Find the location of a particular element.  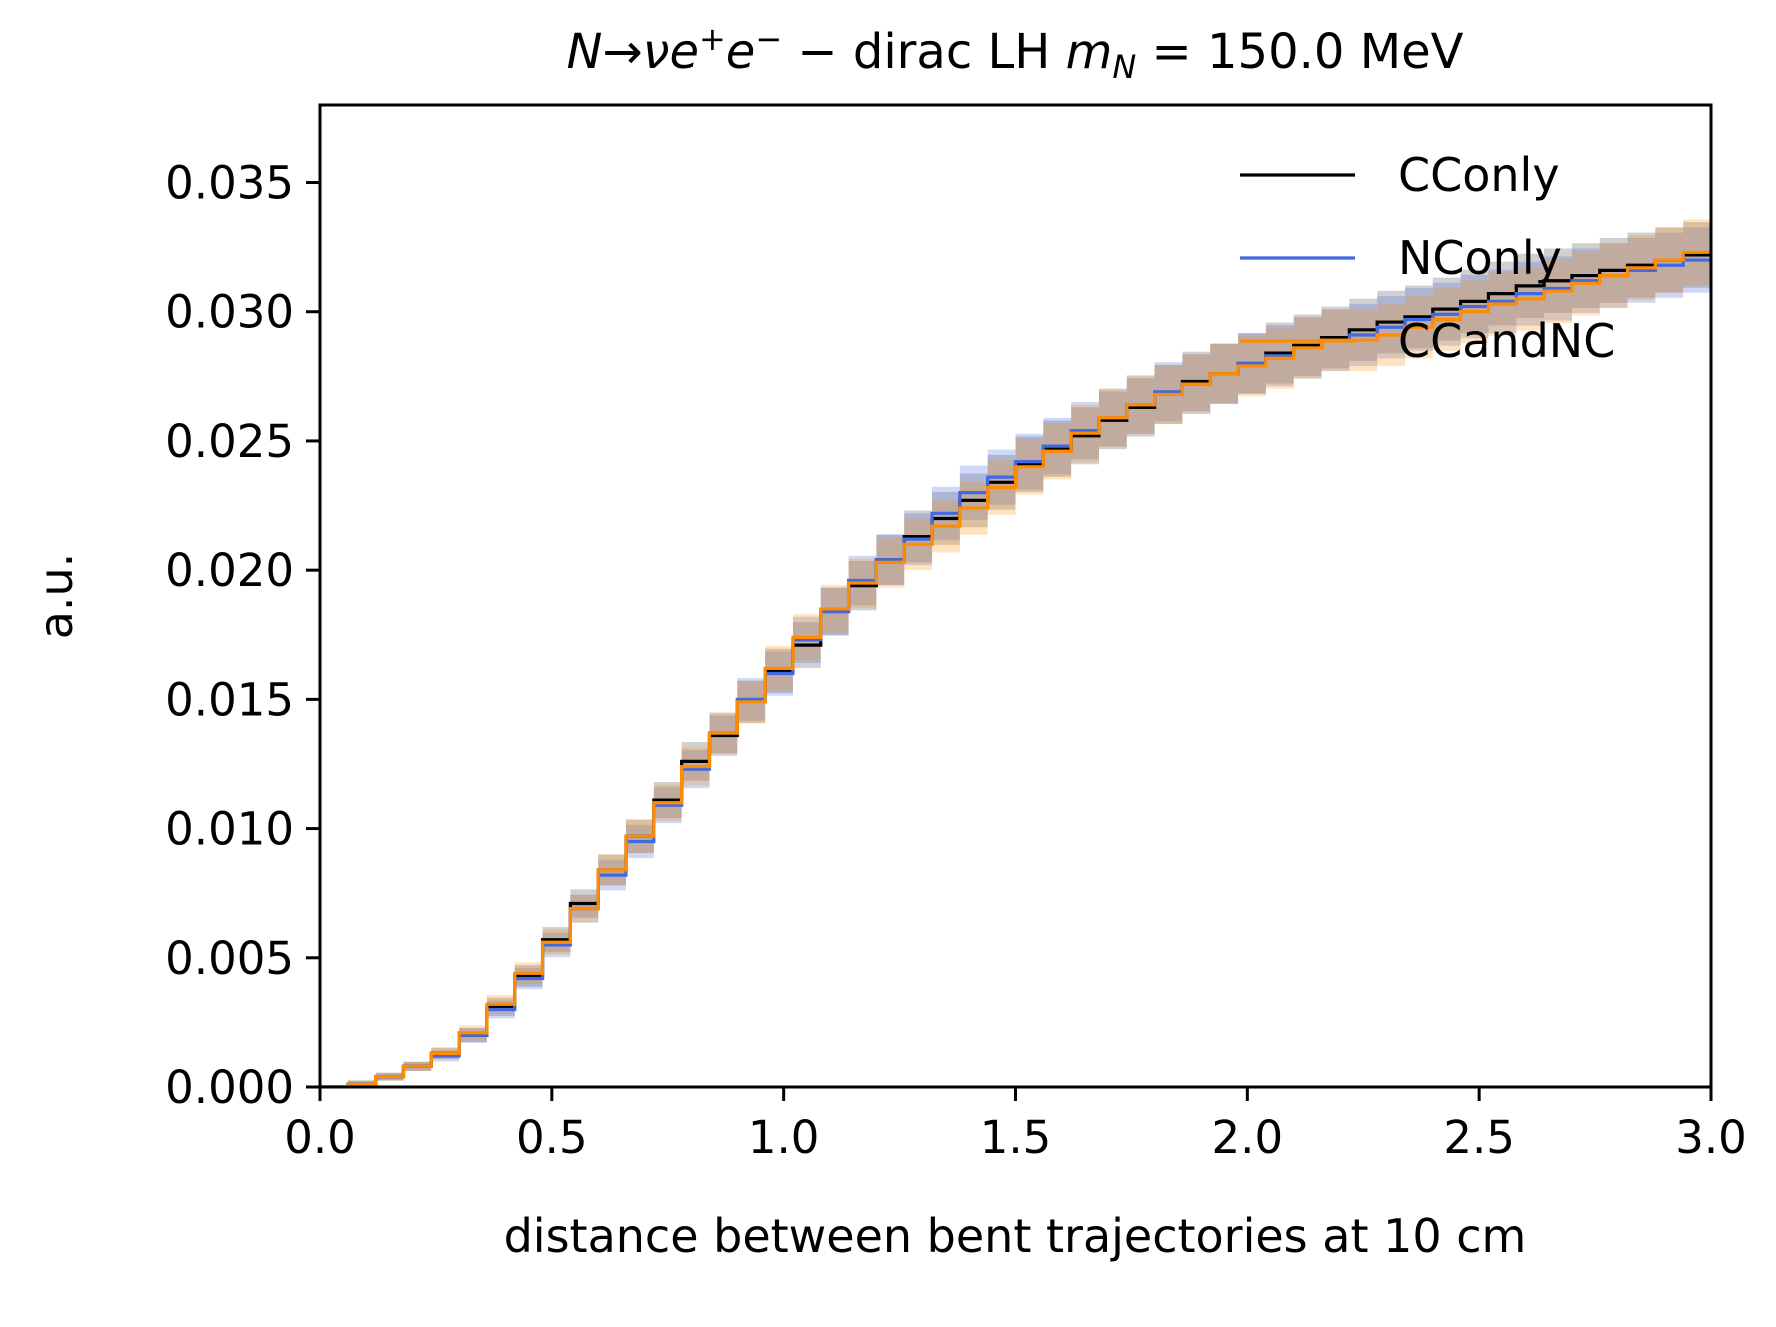

y-axis-label: a.u. is located at coordinates (56, 596).